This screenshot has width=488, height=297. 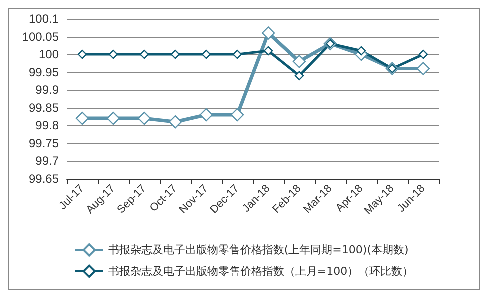 I want to click on y-tick-label: 99.65, so click(x=44, y=179).